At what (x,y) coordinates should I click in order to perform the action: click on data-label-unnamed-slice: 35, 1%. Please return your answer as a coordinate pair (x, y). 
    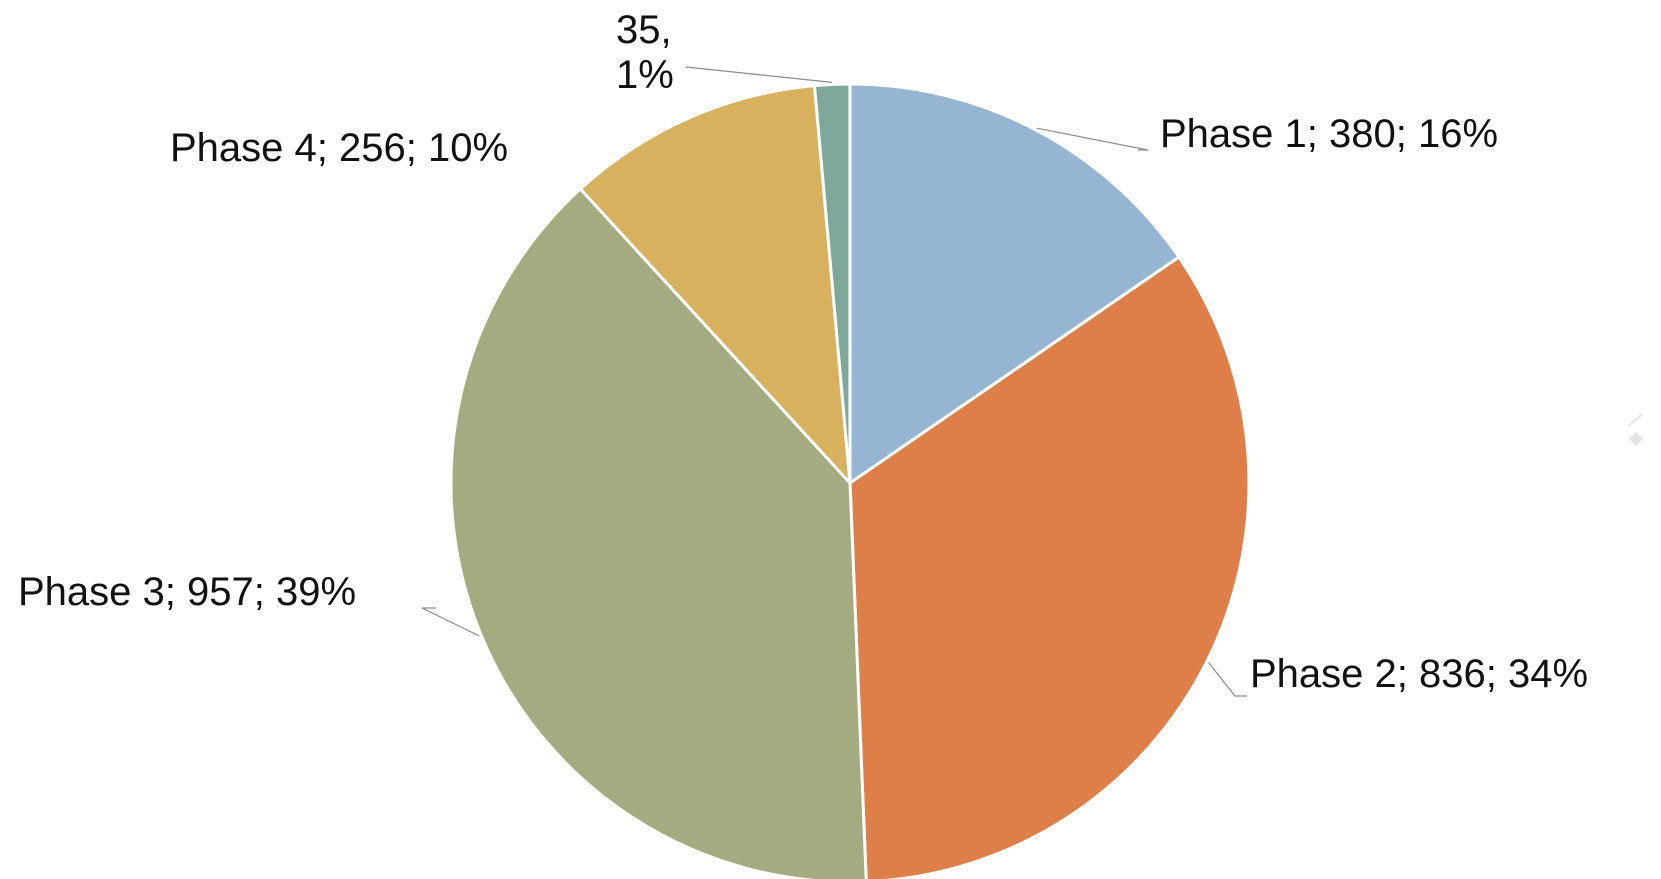
    Looking at the image, I should click on (645, 53).